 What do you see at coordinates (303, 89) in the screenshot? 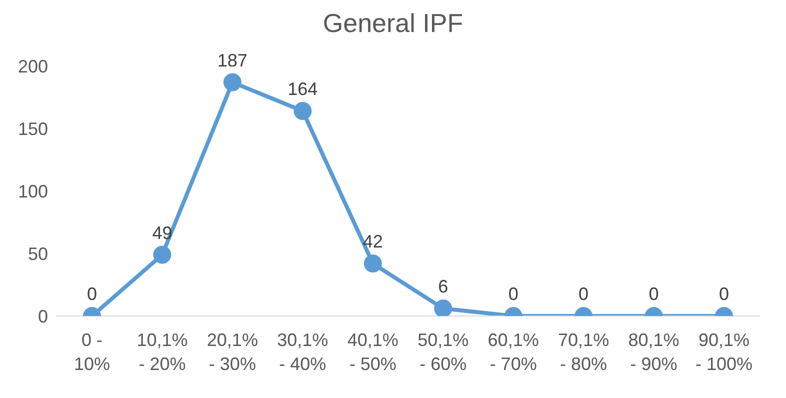
I see `data-label: 164` at bounding box center [303, 89].